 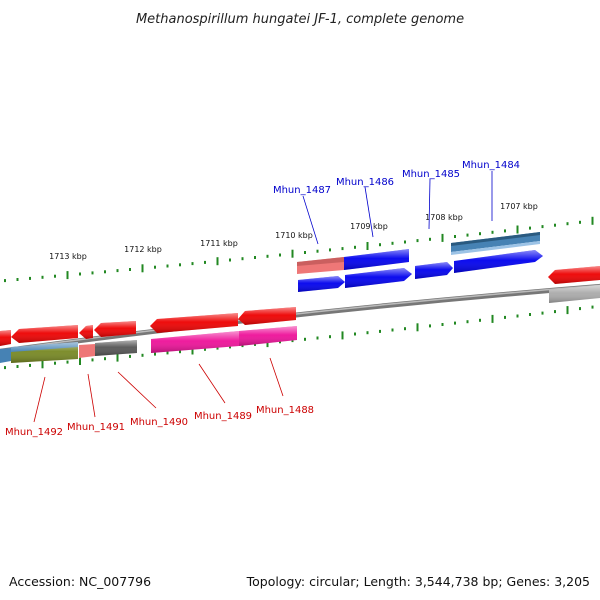 What do you see at coordinates (365, 182) in the screenshot?
I see `label-mhun-1486: Mhun_1486` at bounding box center [365, 182].